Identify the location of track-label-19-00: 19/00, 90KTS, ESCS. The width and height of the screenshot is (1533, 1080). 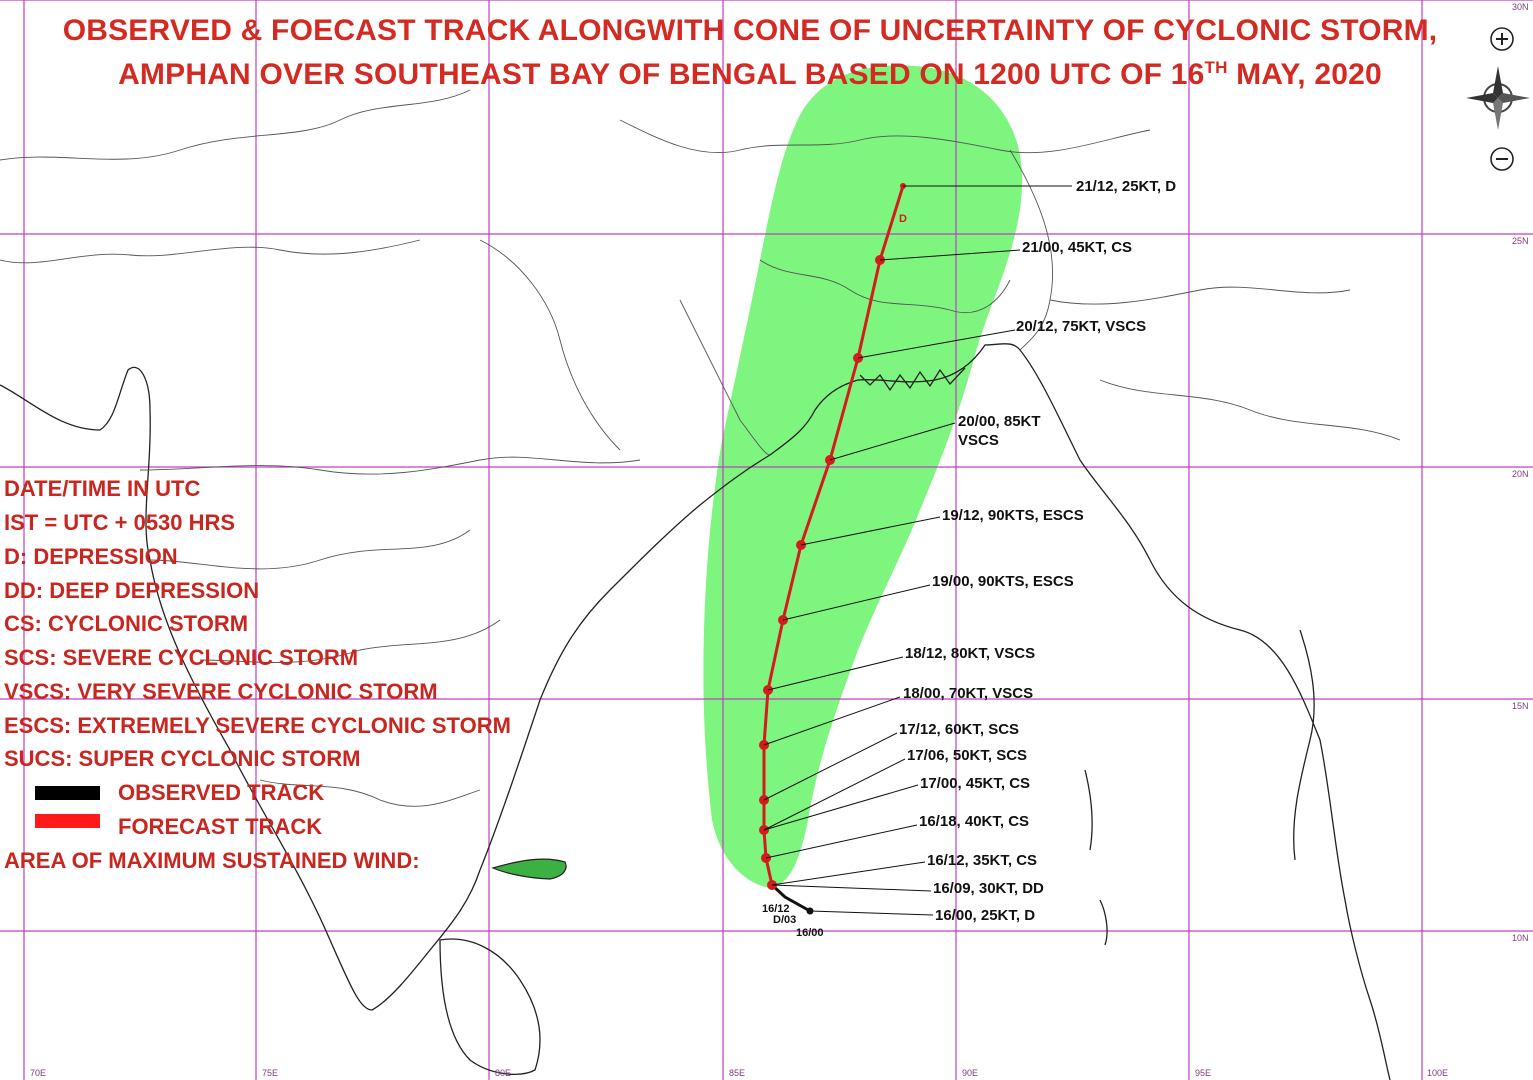
(1003, 581).